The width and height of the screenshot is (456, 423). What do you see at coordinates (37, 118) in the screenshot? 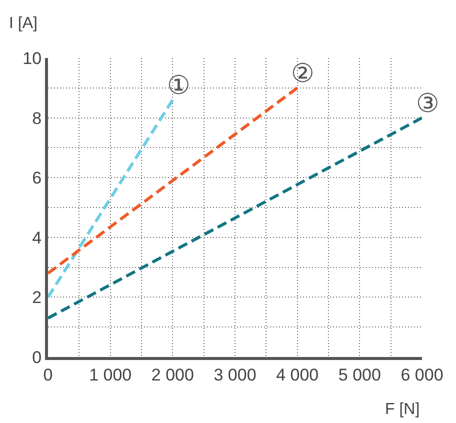
I see `y-tick-label: 8` at bounding box center [37, 118].